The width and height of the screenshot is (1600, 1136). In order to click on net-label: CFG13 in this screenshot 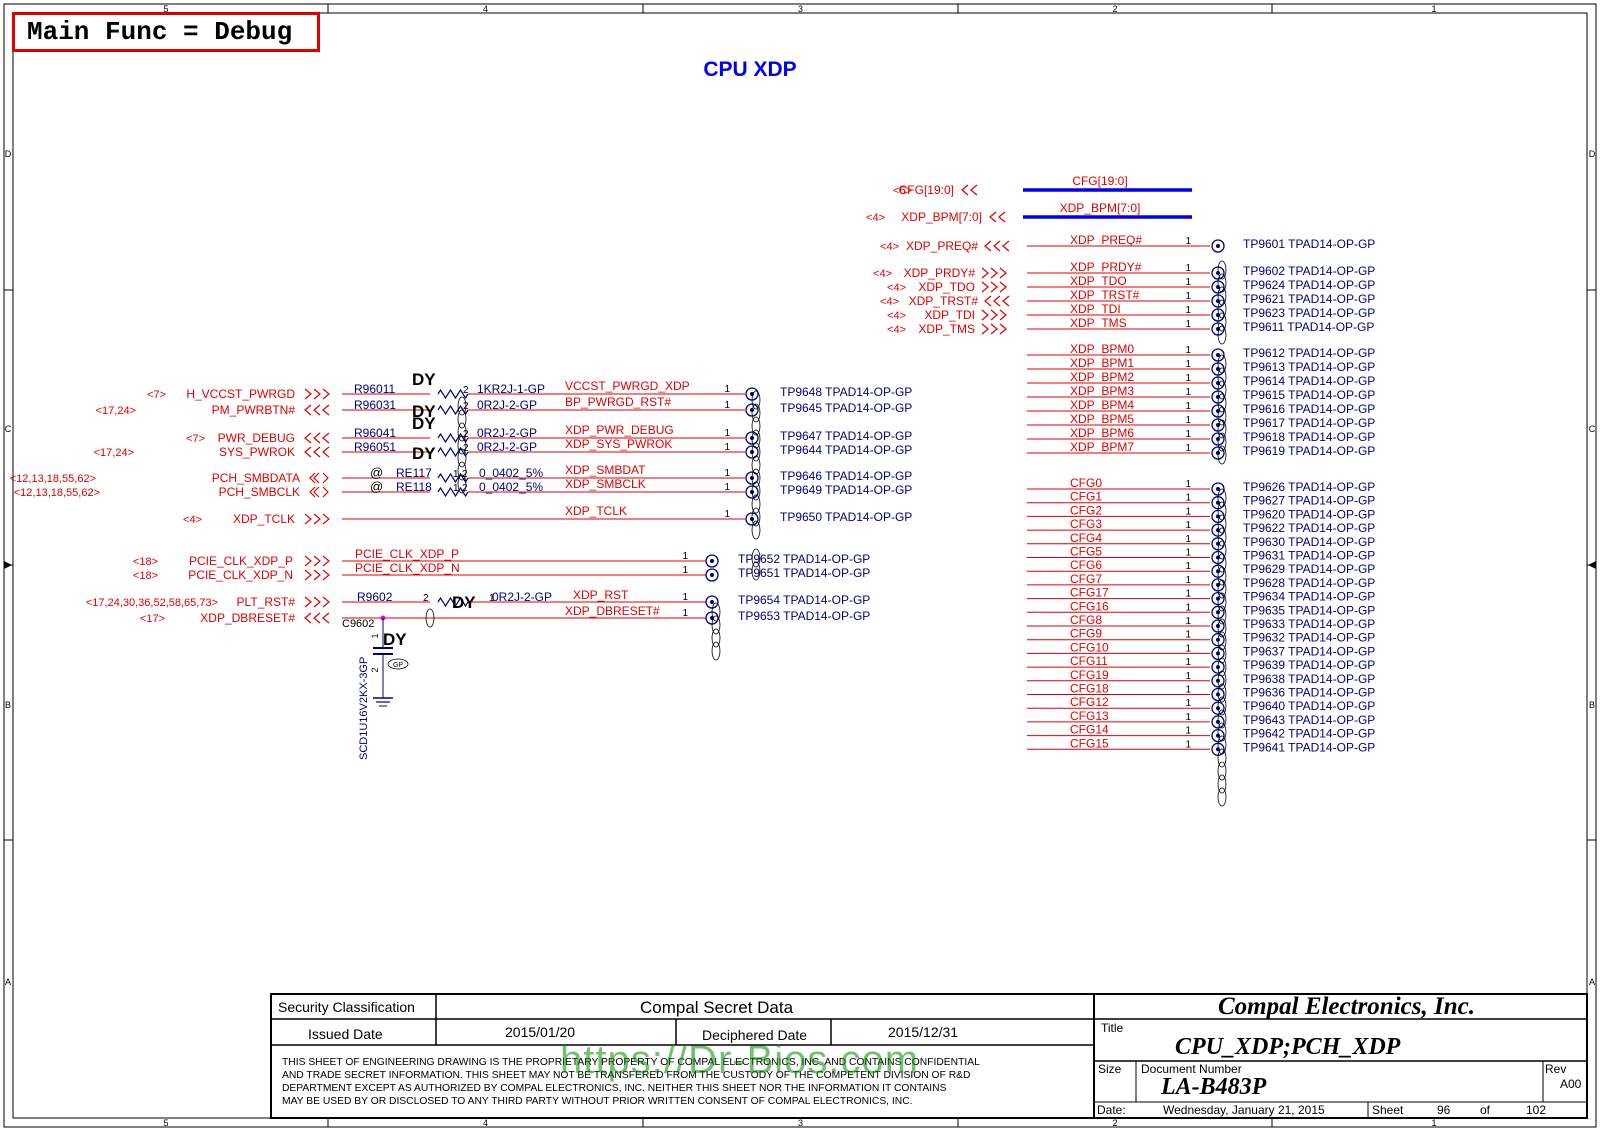, I will do `click(1089, 716)`.